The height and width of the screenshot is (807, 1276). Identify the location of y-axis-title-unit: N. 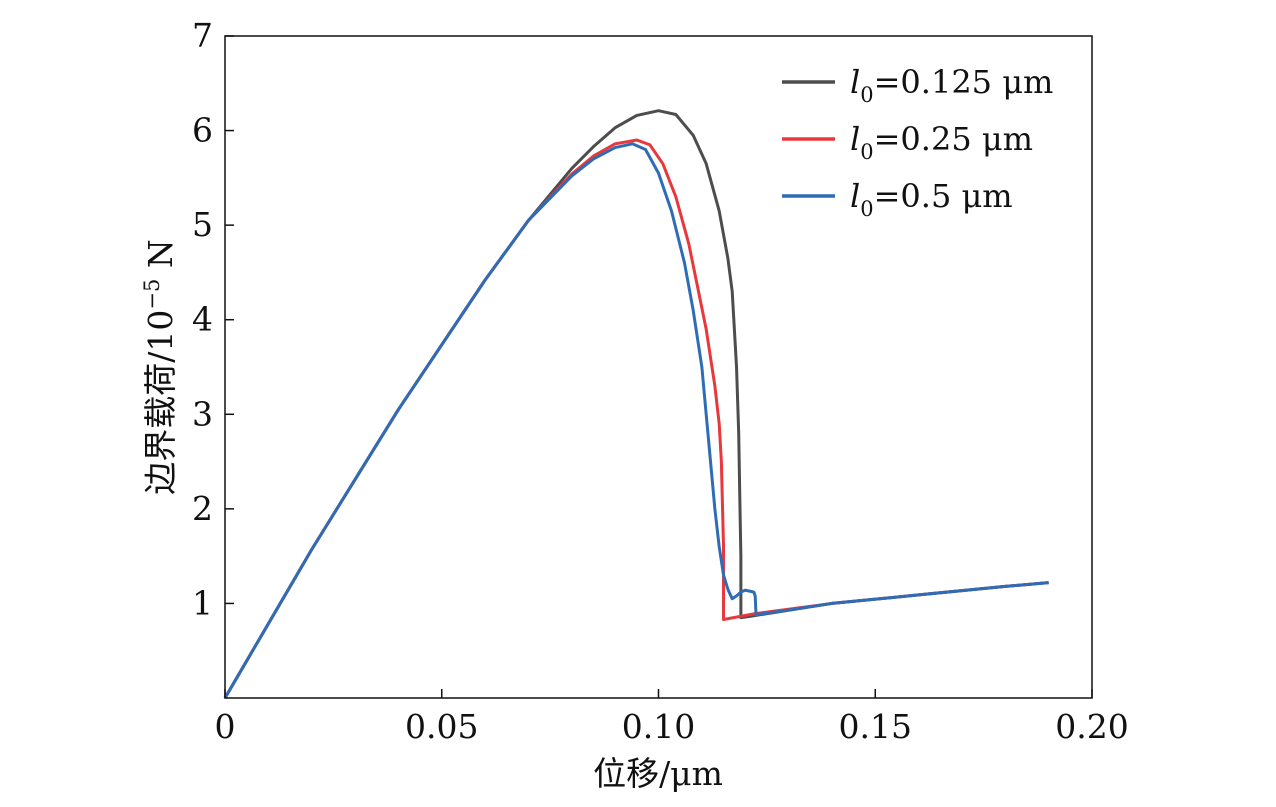
(160, 258).